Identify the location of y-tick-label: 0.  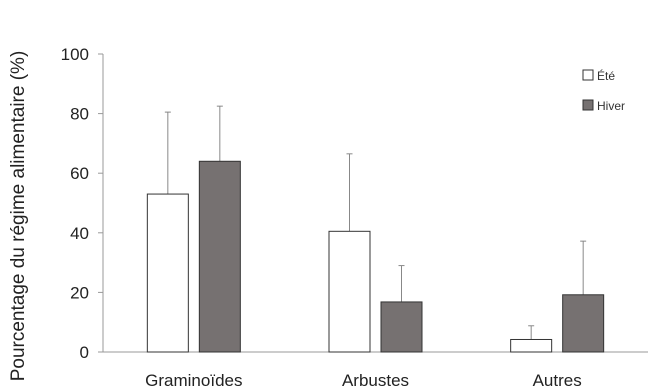
(84, 352).